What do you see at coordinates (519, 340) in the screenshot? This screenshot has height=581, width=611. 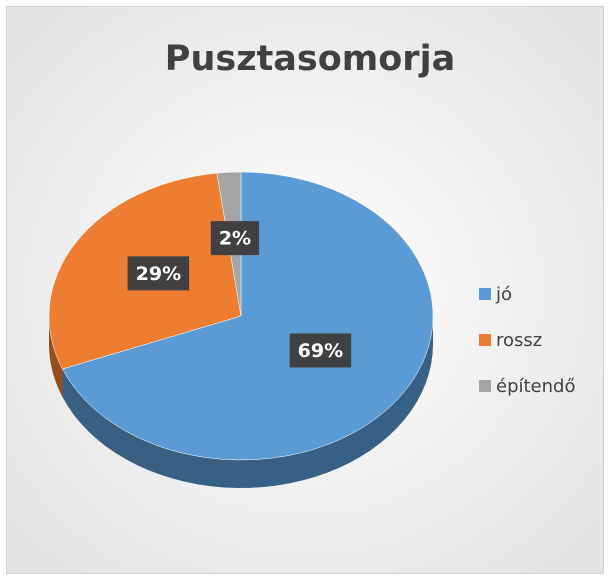 I see `legend-label: rossz` at bounding box center [519, 340].